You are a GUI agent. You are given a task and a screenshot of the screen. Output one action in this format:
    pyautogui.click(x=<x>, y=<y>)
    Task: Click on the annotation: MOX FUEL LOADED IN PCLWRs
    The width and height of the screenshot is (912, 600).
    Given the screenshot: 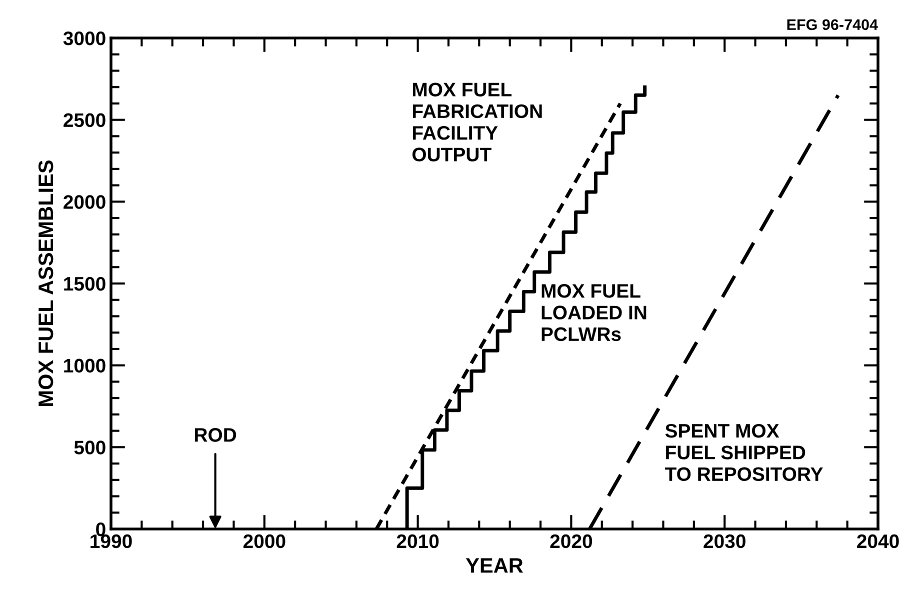 What is the action you would take?
    pyautogui.click(x=594, y=313)
    